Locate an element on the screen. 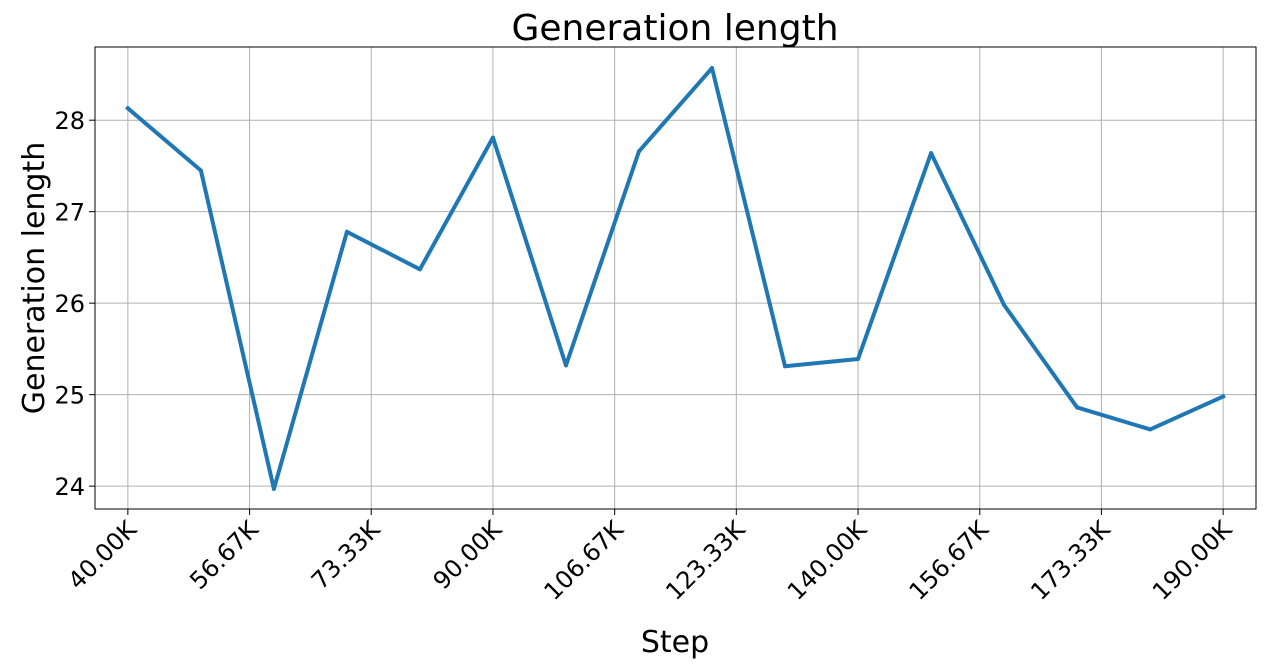 This screenshot has width=1266, height=669. x-tick-label: 156.67K is located at coordinates (949, 560).